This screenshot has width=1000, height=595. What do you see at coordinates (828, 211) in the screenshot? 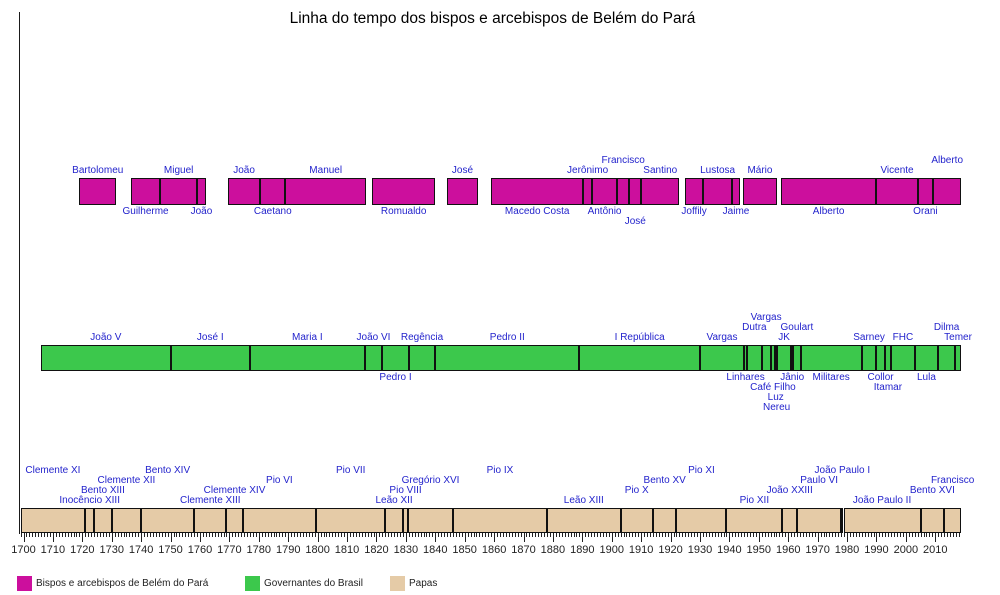
I see `segment-label: Alberto` at bounding box center [828, 211].